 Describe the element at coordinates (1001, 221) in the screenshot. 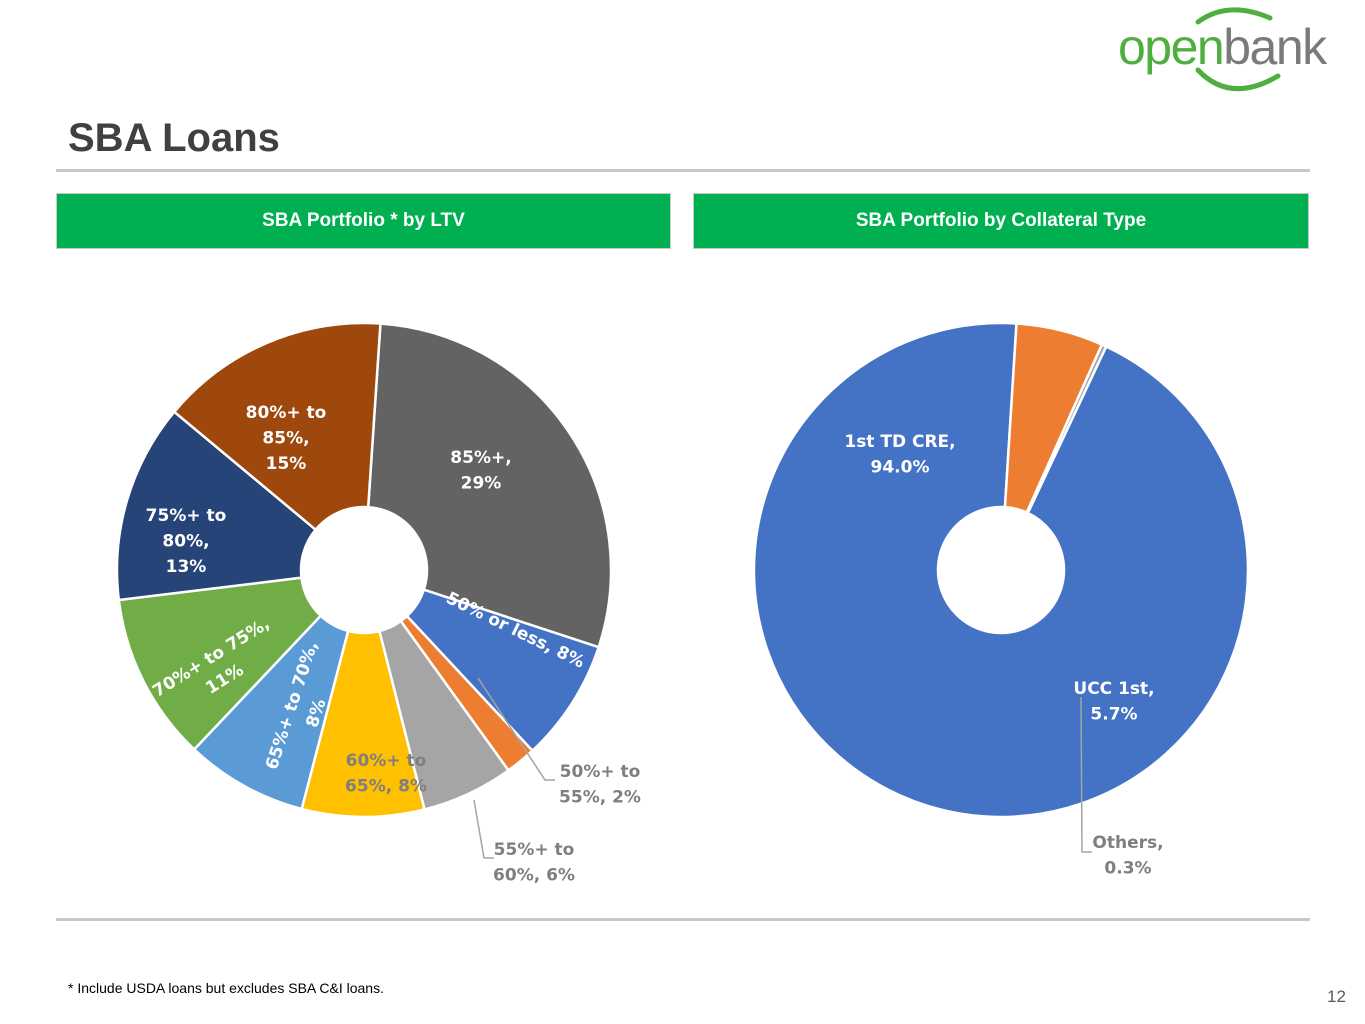

I see `collateral-chart-header: SBA Portfolio by Collateral Type` at that location.